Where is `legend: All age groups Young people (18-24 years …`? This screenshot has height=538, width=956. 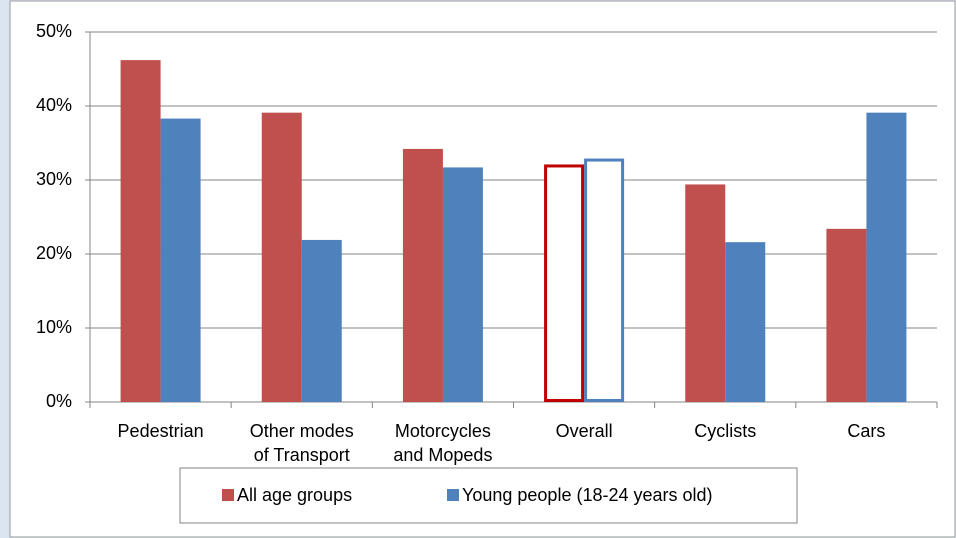 legend: All age groups Young people (18-24 years … is located at coordinates (488, 495).